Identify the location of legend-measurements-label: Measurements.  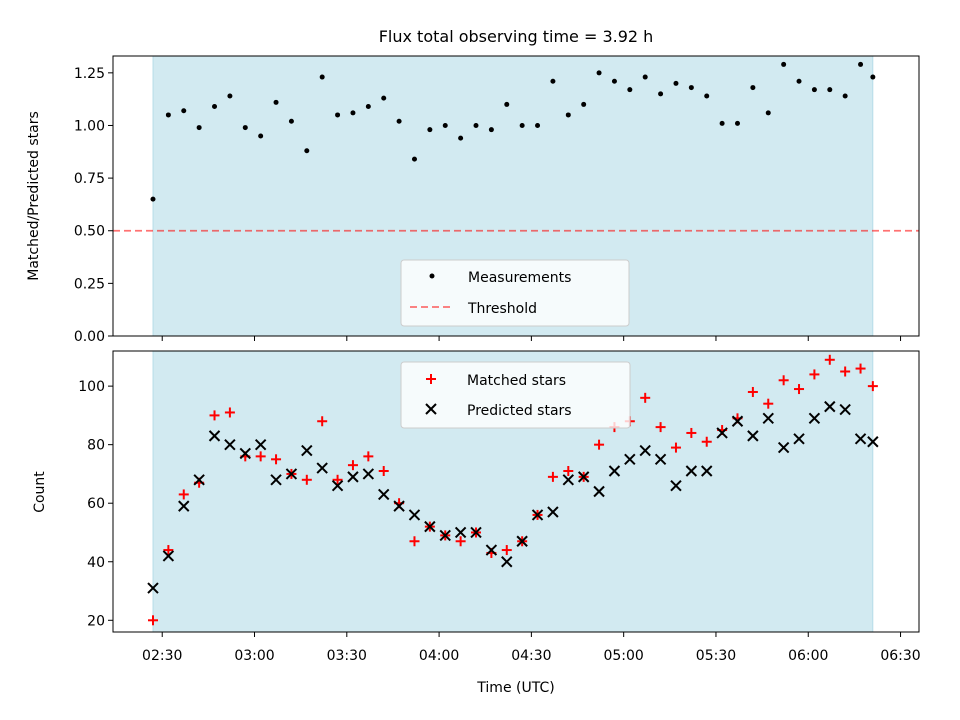
(519, 278).